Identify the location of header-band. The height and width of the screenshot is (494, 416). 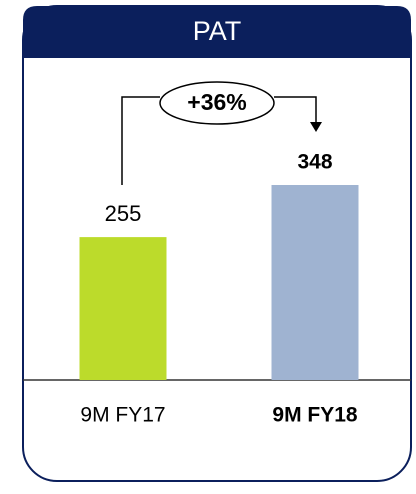
(217, 32).